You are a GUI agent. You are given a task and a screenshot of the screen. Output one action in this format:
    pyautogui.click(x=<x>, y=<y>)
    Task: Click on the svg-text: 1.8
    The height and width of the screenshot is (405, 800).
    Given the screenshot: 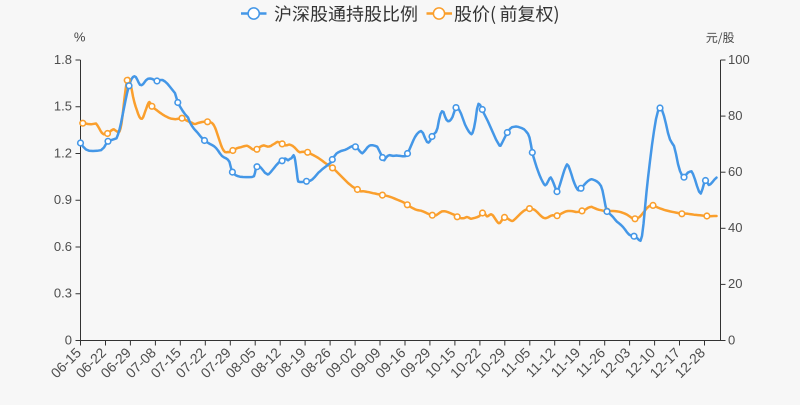 What is the action you would take?
    pyautogui.click(x=63, y=59)
    